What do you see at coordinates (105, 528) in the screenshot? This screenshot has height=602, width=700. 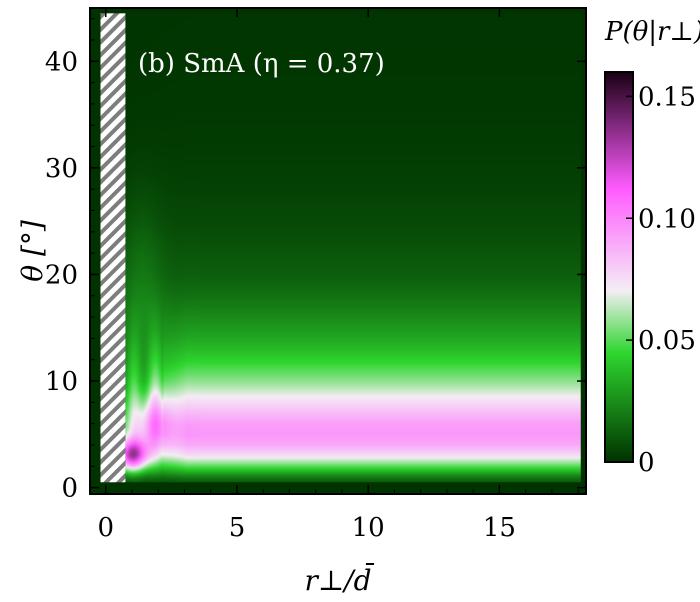 I see `x-tick-label: 0` at bounding box center [105, 528].